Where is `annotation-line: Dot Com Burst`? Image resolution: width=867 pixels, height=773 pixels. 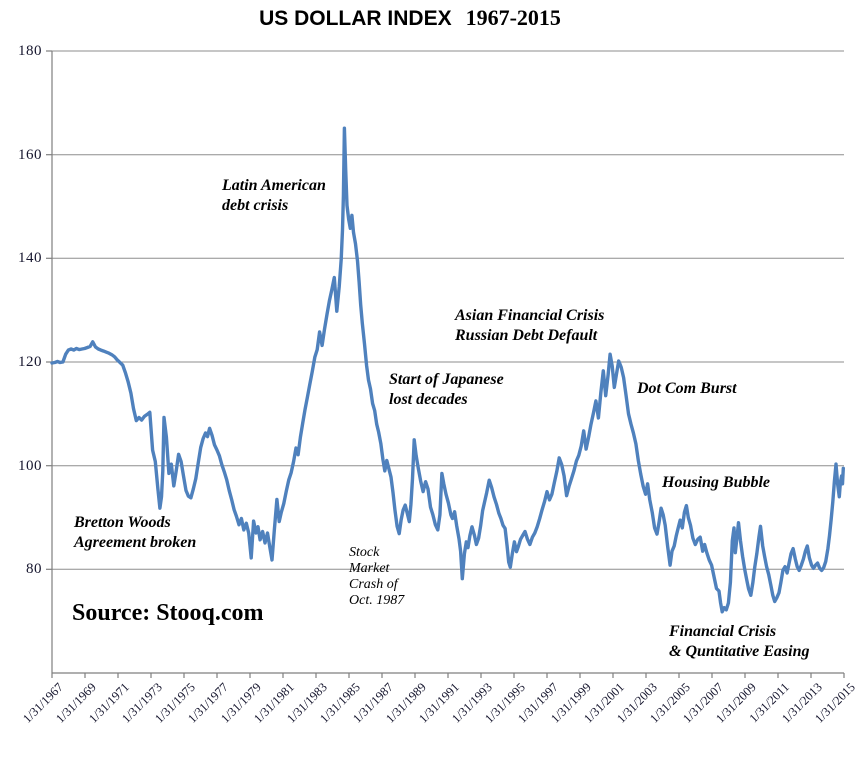 annotation-line: Dot Com Burst is located at coordinates (687, 388).